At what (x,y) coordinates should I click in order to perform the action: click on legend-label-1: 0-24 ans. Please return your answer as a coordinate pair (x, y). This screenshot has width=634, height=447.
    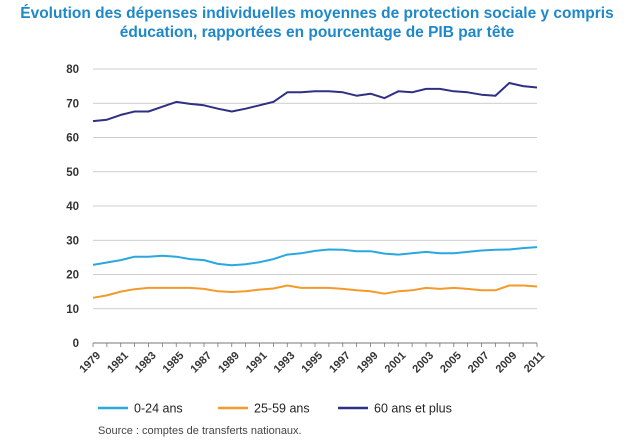
    Looking at the image, I should click on (158, 409).